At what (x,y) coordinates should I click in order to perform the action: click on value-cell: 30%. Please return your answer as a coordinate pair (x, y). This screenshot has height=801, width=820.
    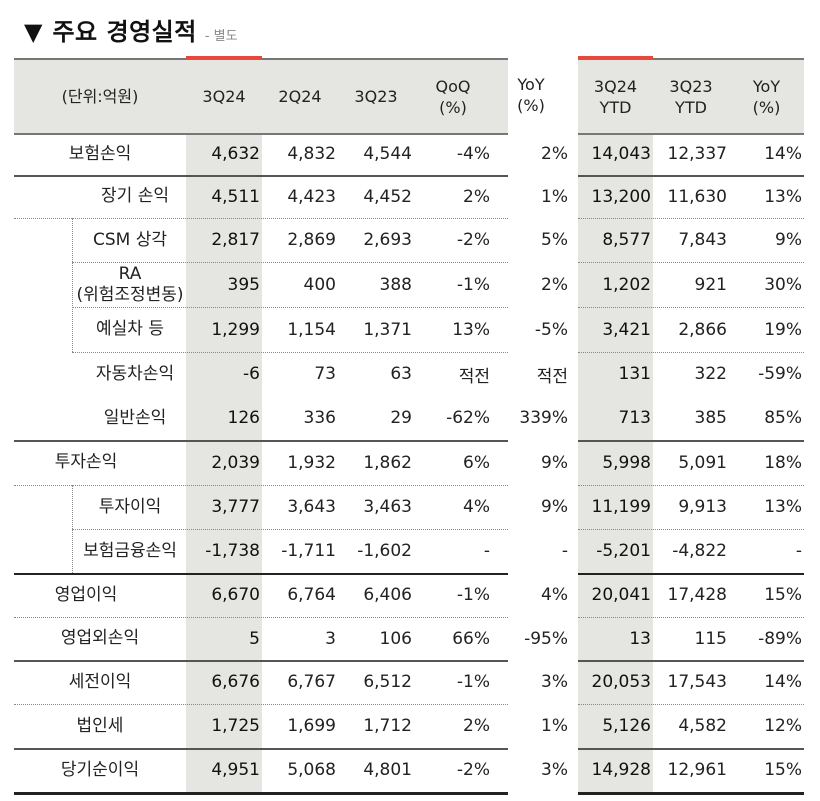
    Looking at the image, I should click on (783, 284).